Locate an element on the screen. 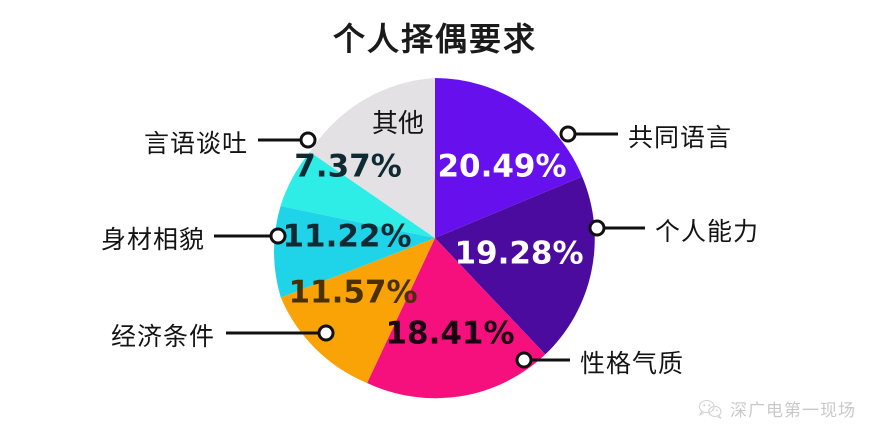  leader-dot-身材相貌 is located at coordinates (278, 236).